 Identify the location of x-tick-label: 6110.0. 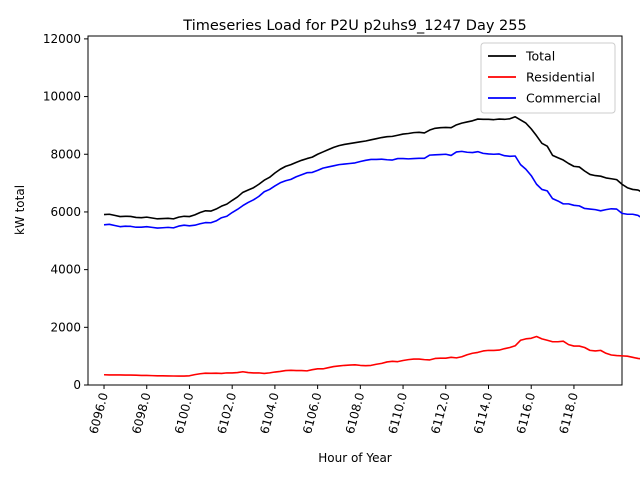
(398, 413).